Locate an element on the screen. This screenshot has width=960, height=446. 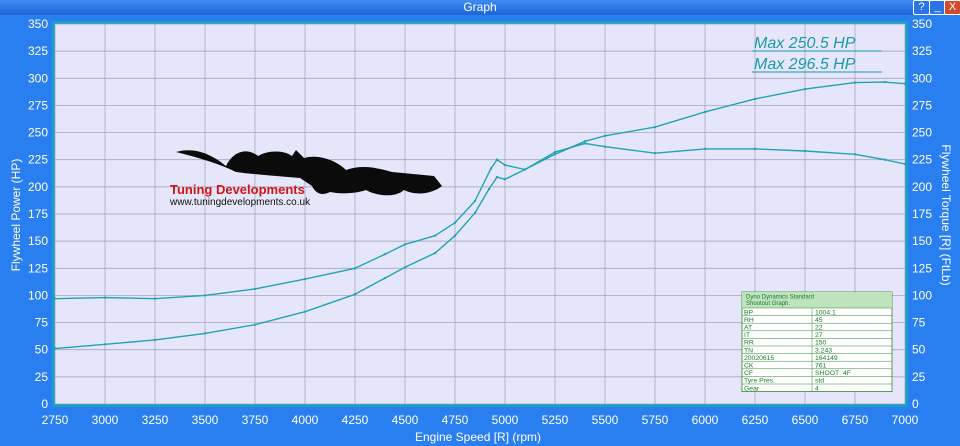
y-tick-label: 25 is located at coordinates (42, 377).